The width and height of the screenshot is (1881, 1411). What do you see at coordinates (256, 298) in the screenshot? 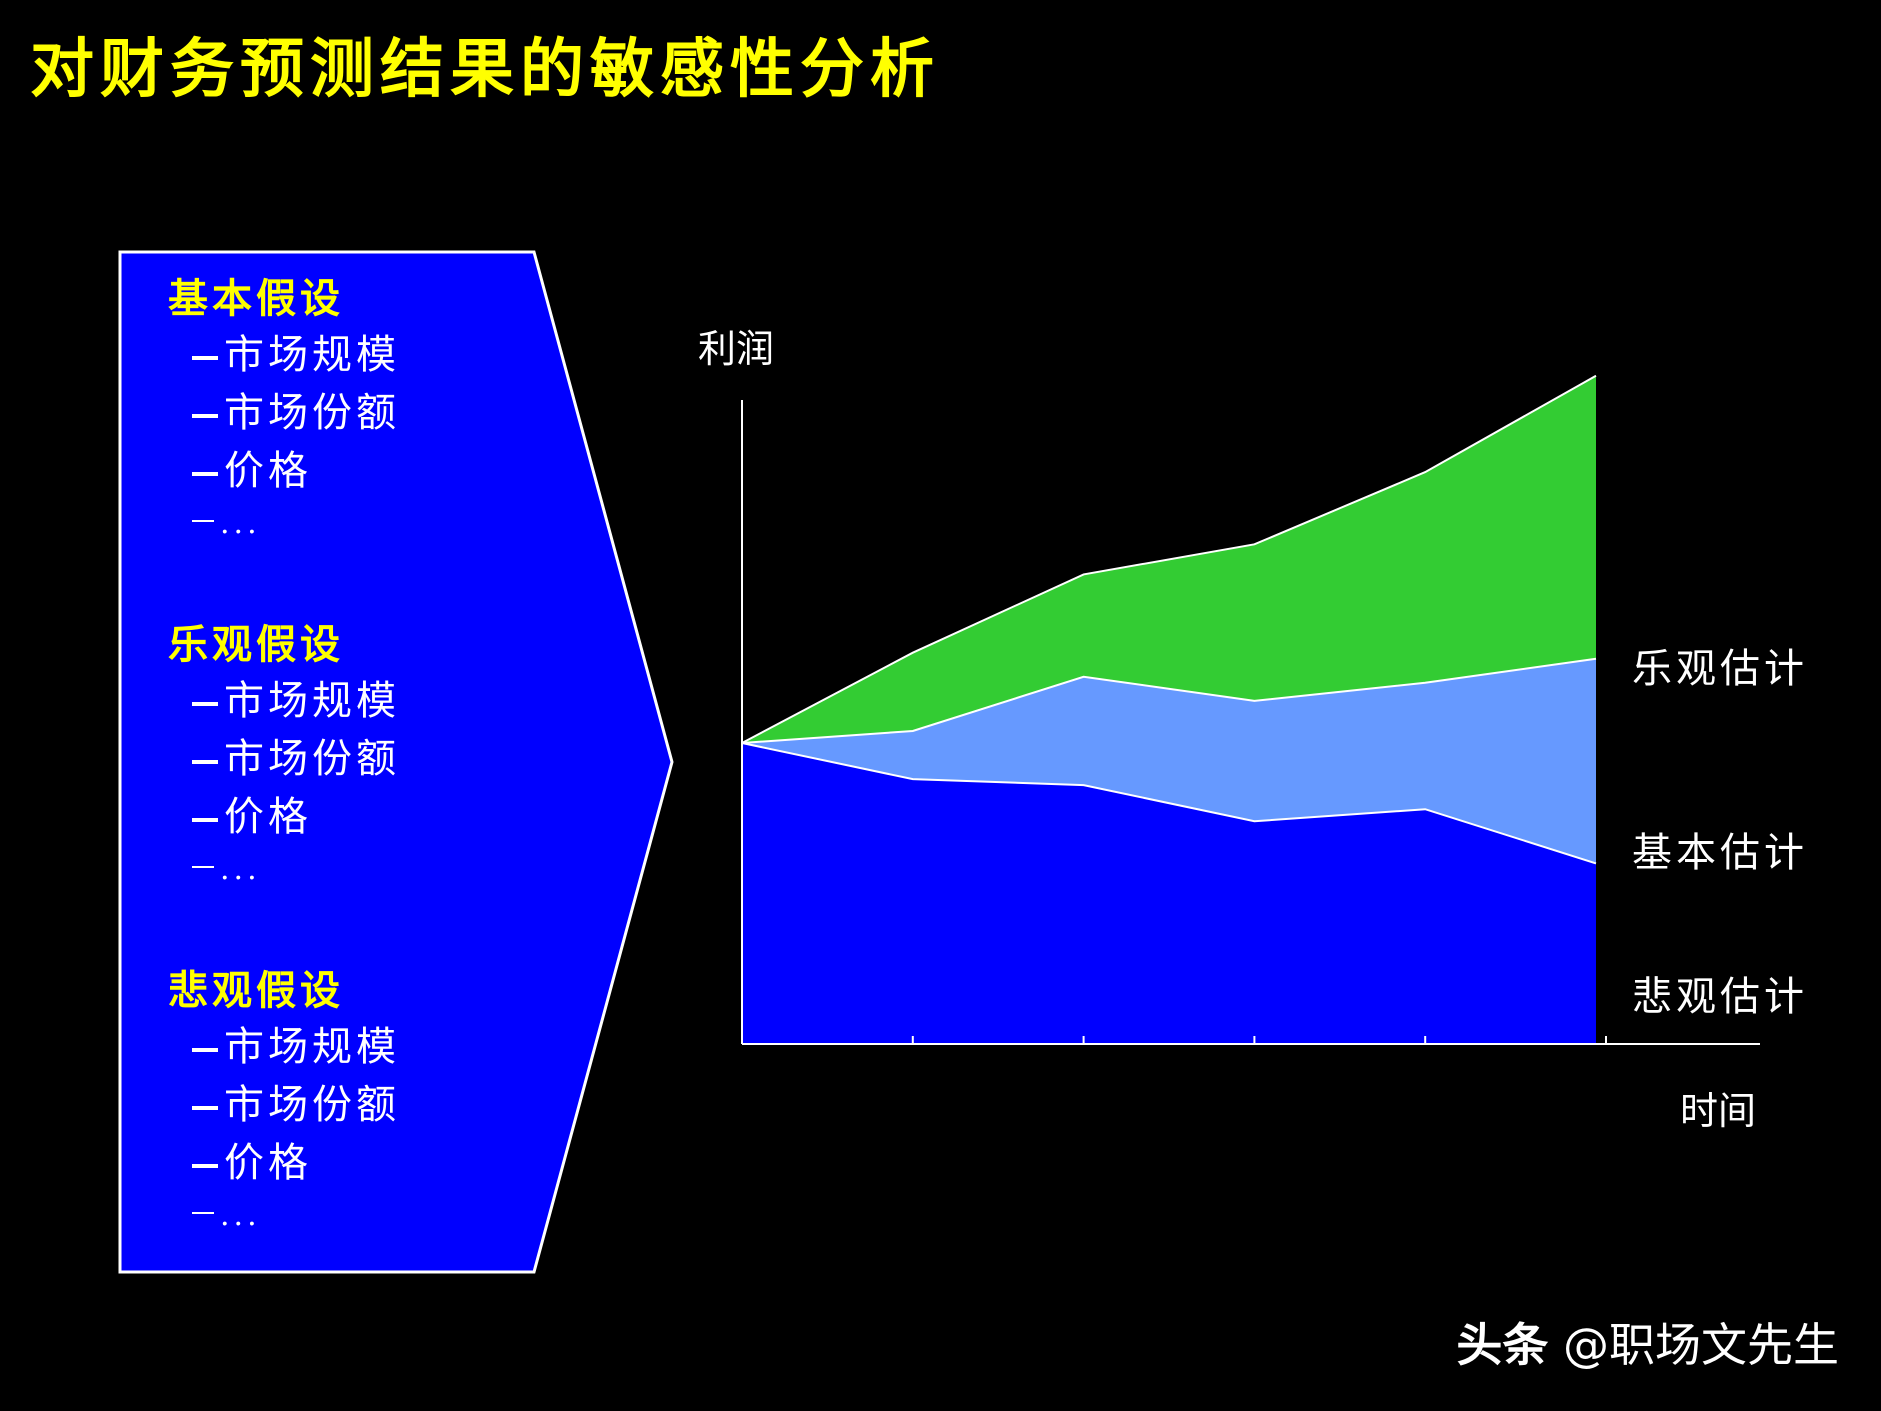
I see `group-heading-base: 基本假设` at bounding box center [256, 298].